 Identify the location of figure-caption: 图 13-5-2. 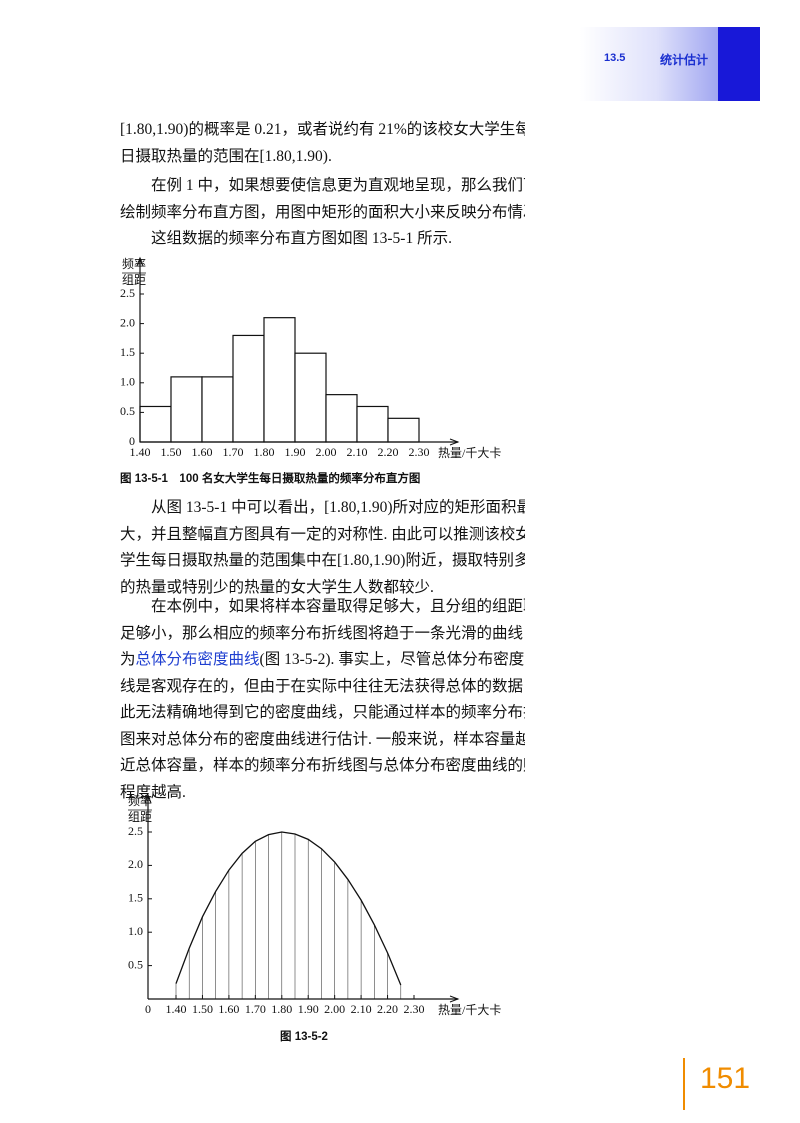
(304, 1036).